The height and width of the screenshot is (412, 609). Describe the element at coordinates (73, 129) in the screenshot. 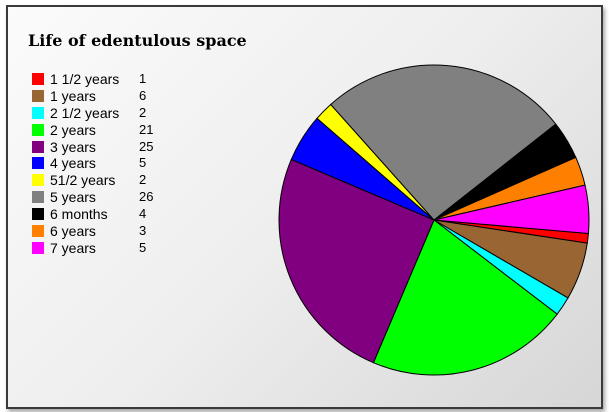

I see `legend-label: 2 years` at that location.